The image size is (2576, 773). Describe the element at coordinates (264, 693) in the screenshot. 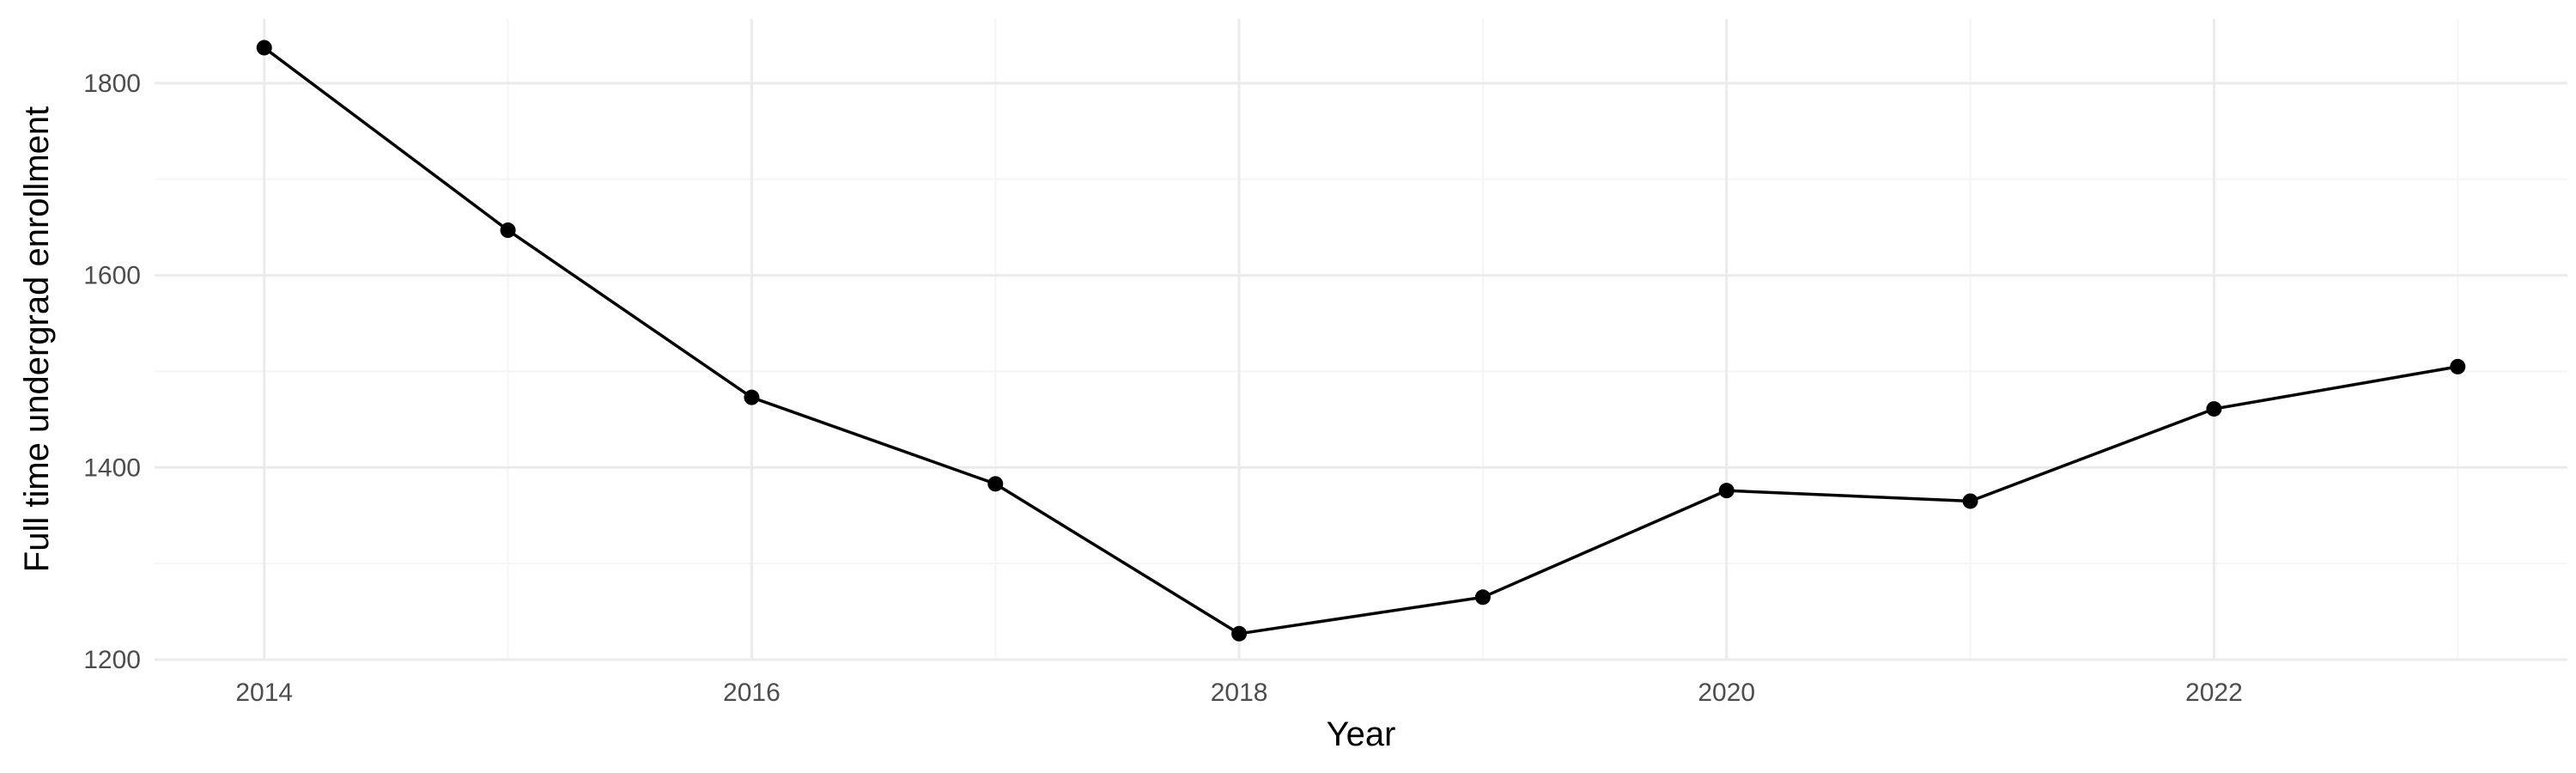

I see `x-tick-label-2014: 2014` at that location.